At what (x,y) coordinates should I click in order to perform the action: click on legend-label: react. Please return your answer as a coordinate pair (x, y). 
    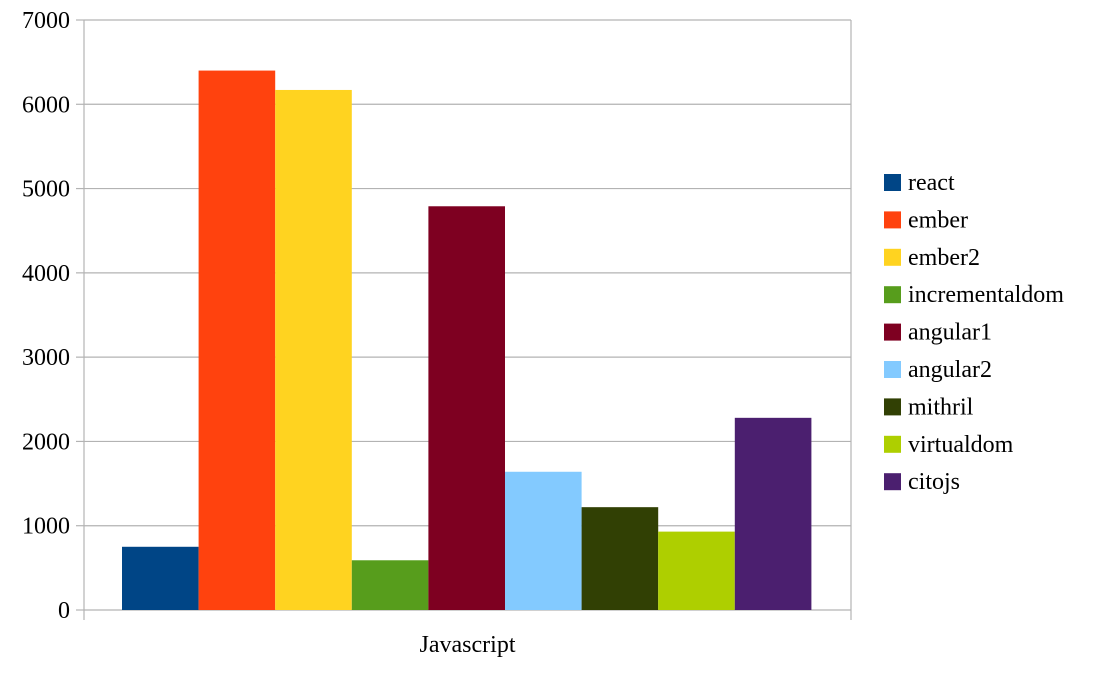
    Looking at the image, I should click on (931, 183).